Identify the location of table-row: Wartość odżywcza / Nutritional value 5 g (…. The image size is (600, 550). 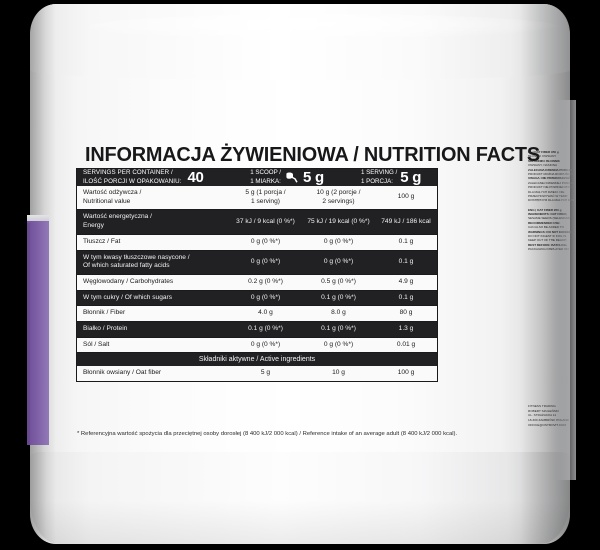
(257, 198).